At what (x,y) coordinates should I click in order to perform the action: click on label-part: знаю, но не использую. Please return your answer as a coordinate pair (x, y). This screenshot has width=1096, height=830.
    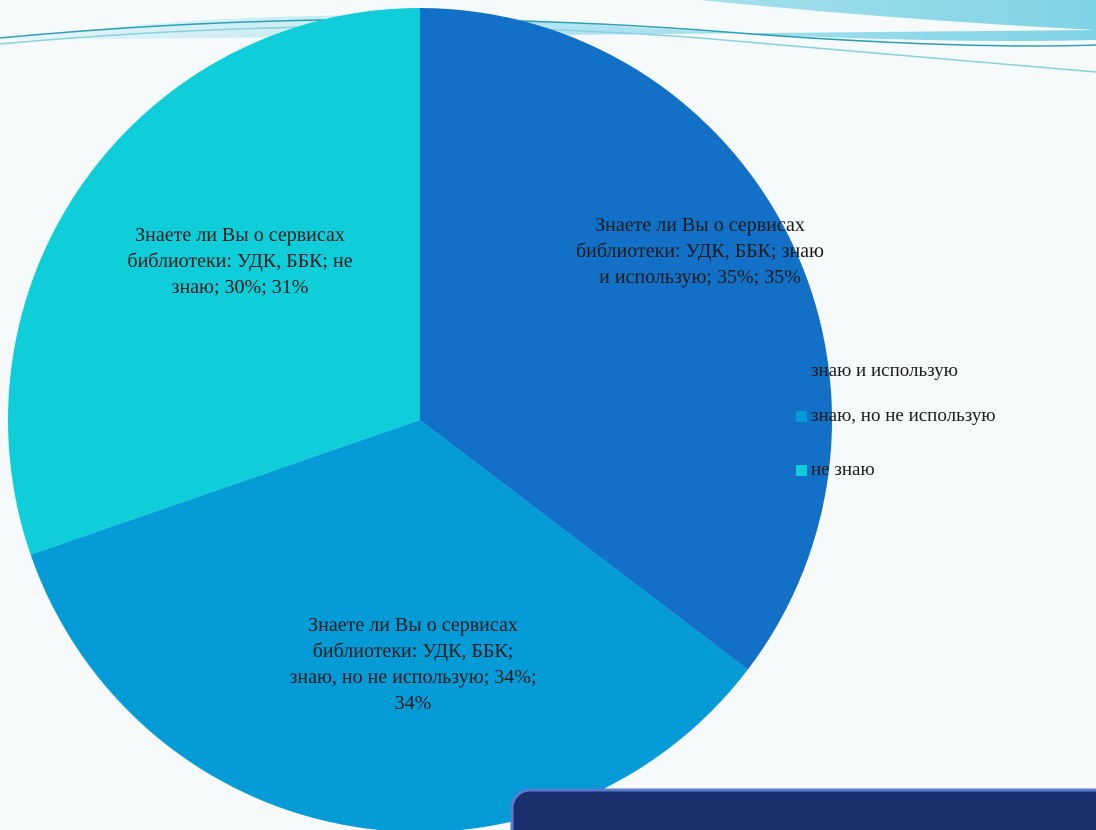
    Looking at the image, I should click on (386, 677).